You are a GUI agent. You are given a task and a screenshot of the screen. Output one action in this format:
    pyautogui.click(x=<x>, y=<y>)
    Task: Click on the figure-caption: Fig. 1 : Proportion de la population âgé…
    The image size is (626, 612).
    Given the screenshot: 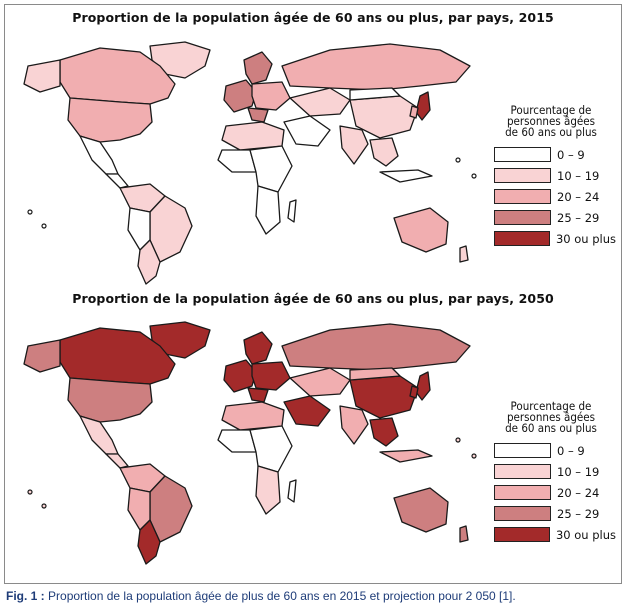 What is the action you would take?
    pyautogui.click(x=261, y=596)
    